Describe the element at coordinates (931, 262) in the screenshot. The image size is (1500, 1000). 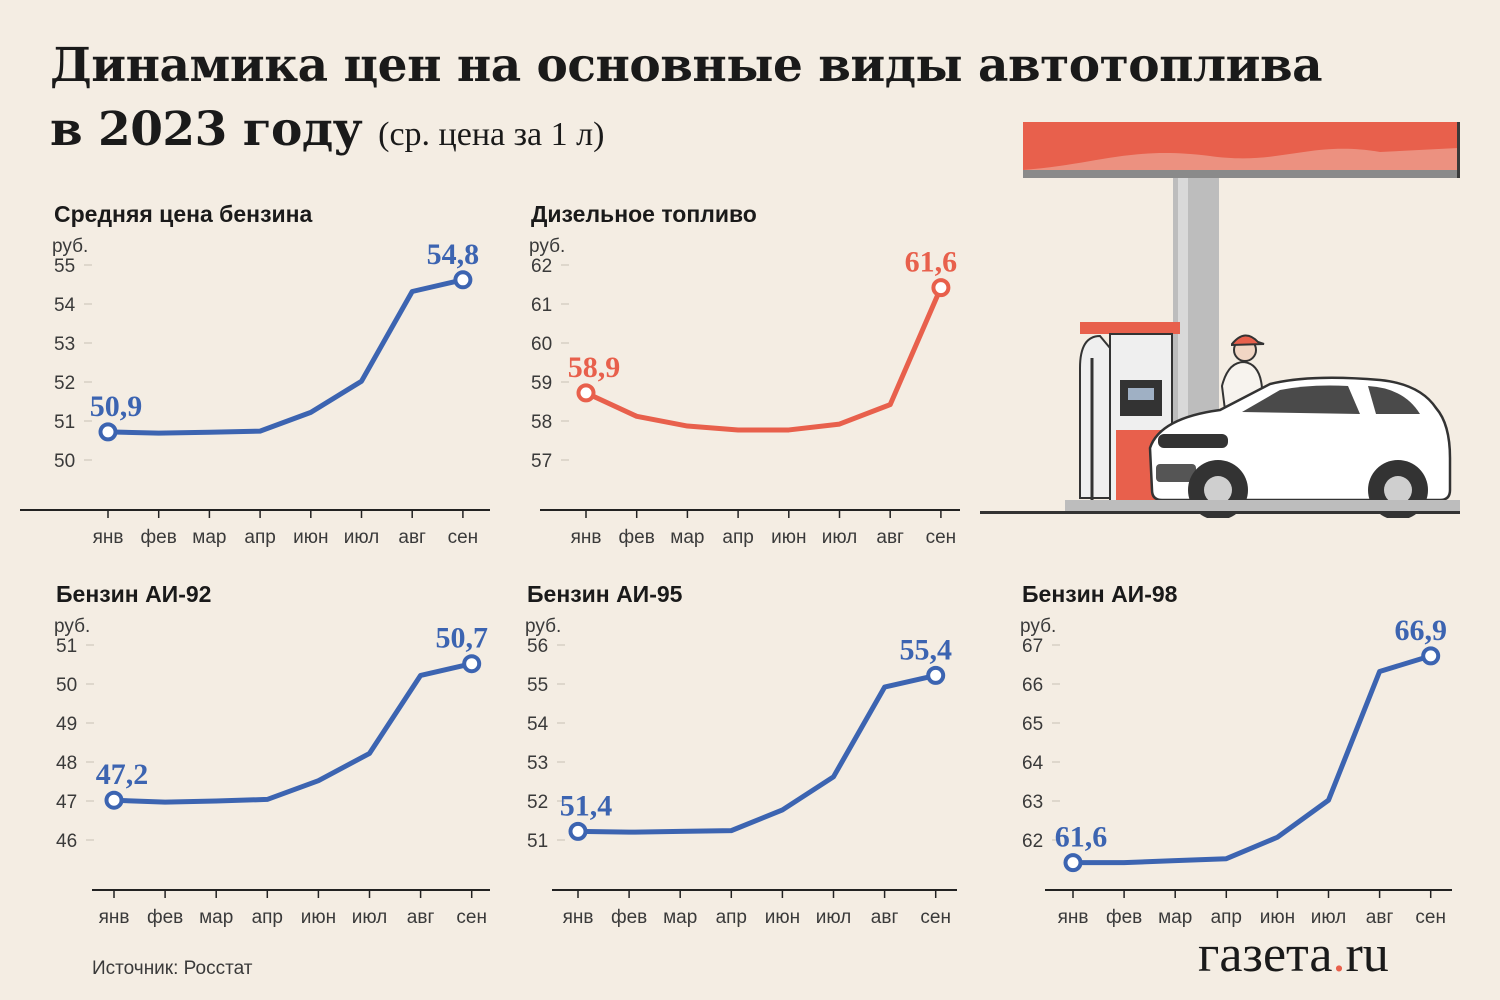
I see `data-label-last: 61,6` at that location.